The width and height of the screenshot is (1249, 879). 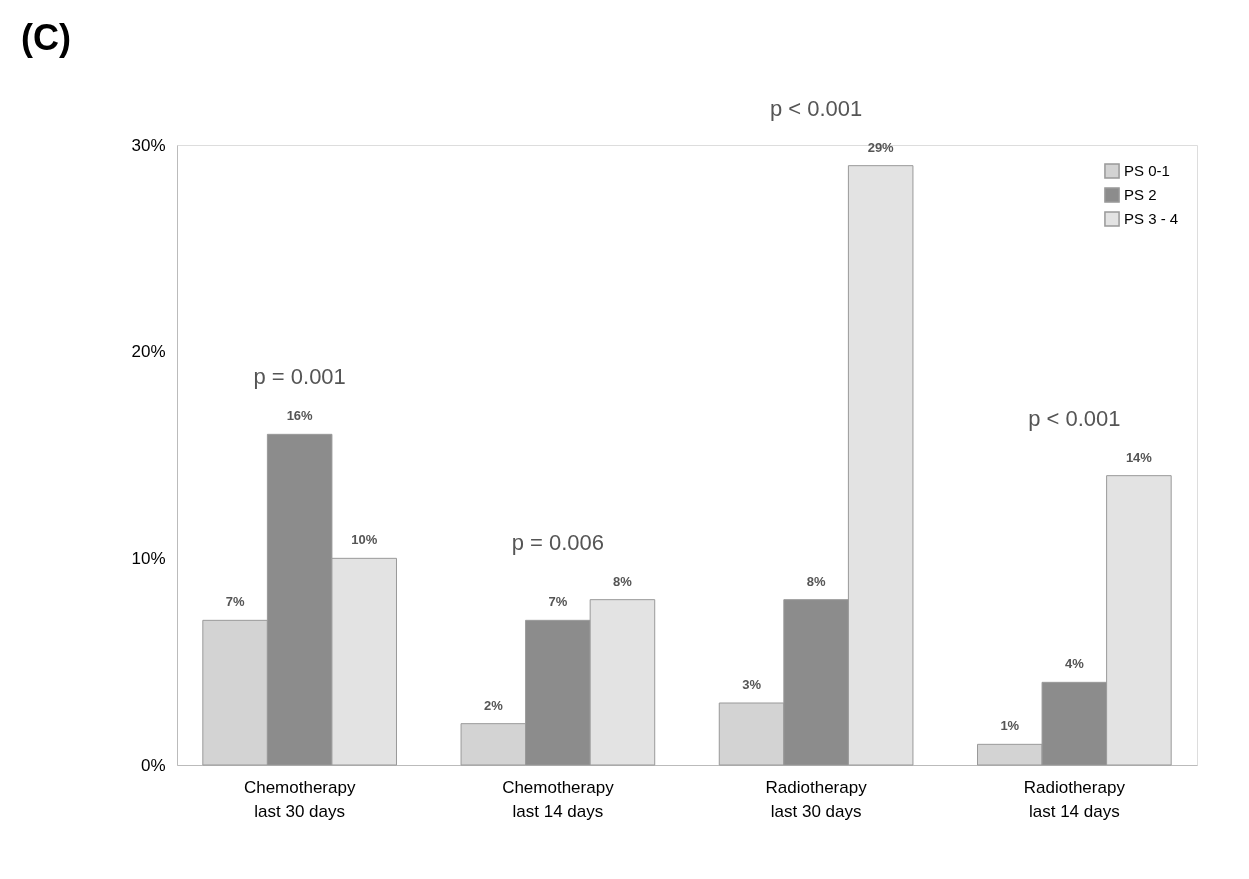 I want to click on data-label: 2%, so click(x=493, y=705).